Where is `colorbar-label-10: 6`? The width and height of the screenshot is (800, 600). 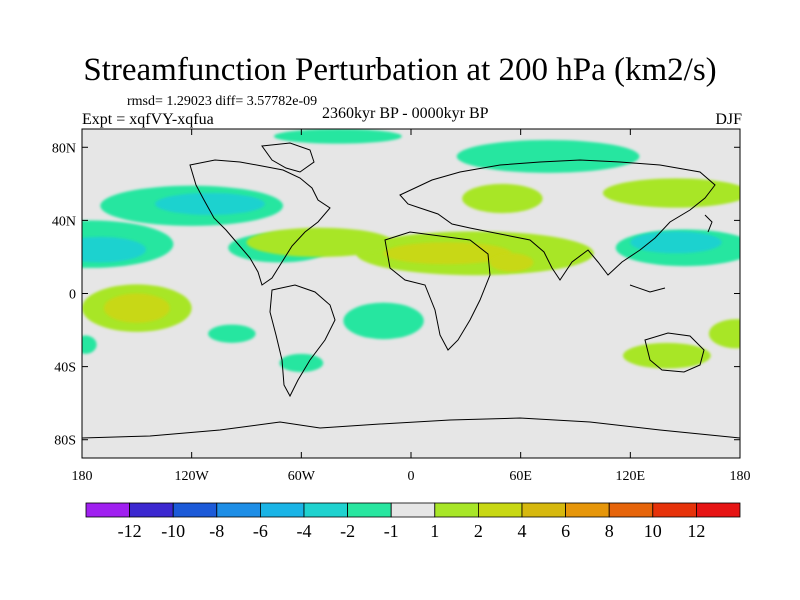 colorbar-label-10: 6 is located at coordinates (565, 531).